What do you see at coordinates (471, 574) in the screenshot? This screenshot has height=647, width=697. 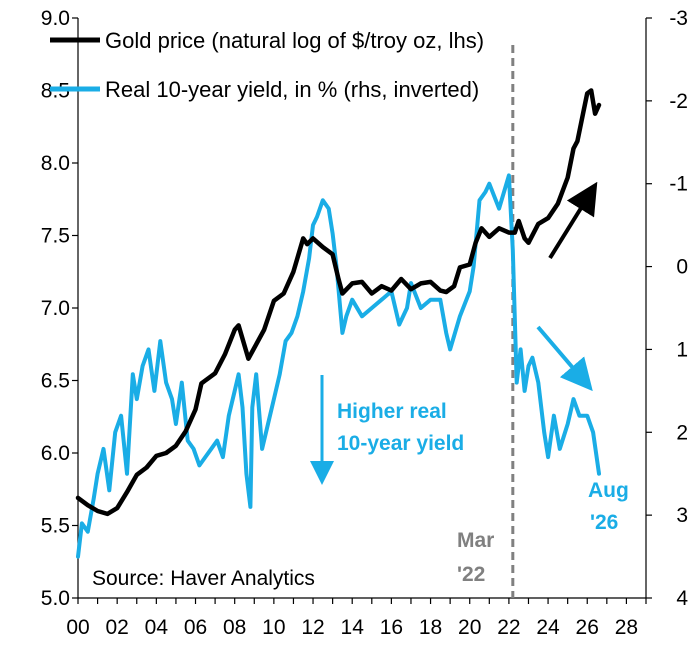 I see `ref-label-line2: '22` at bounding box center [471, 574].